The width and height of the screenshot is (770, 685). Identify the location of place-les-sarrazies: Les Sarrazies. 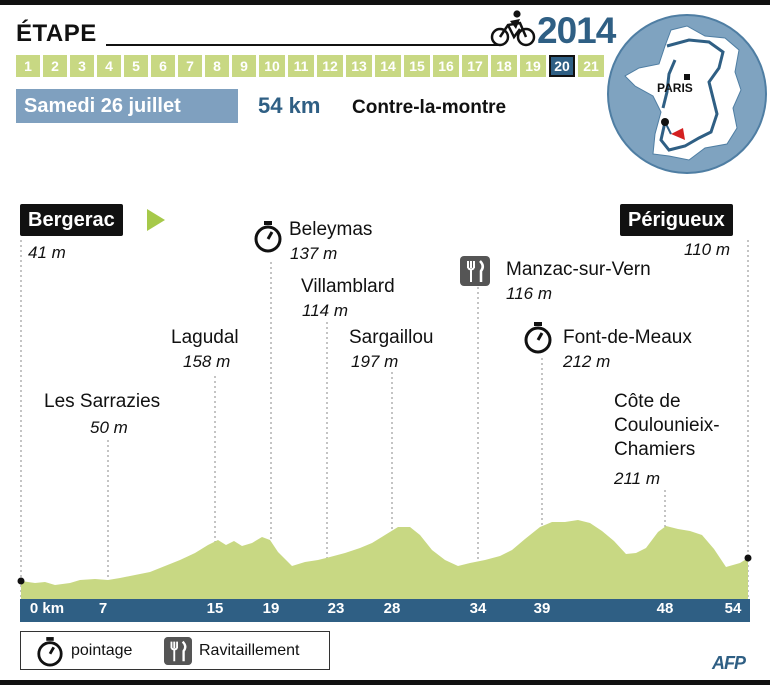
(102, 401).